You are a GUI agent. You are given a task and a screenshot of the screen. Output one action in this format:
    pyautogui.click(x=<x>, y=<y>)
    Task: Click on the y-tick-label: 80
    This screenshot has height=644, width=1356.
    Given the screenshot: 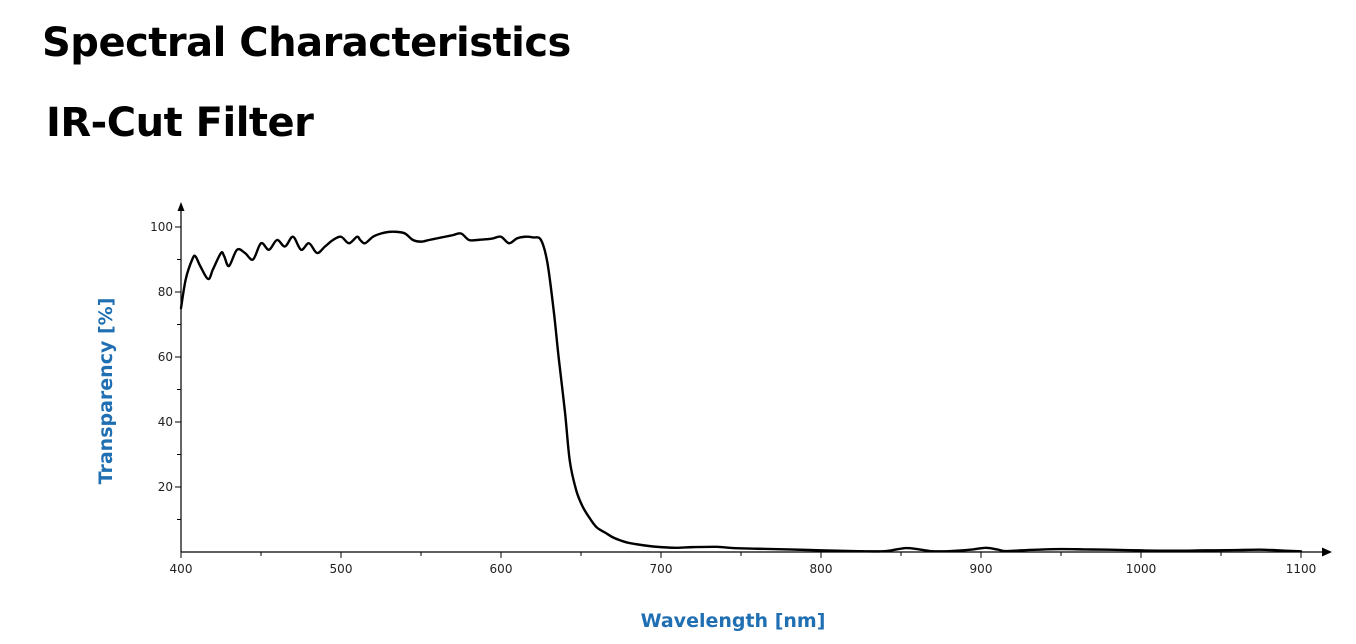 What is the action you would take?
    pyautogui.click(x=165, y=292)
    